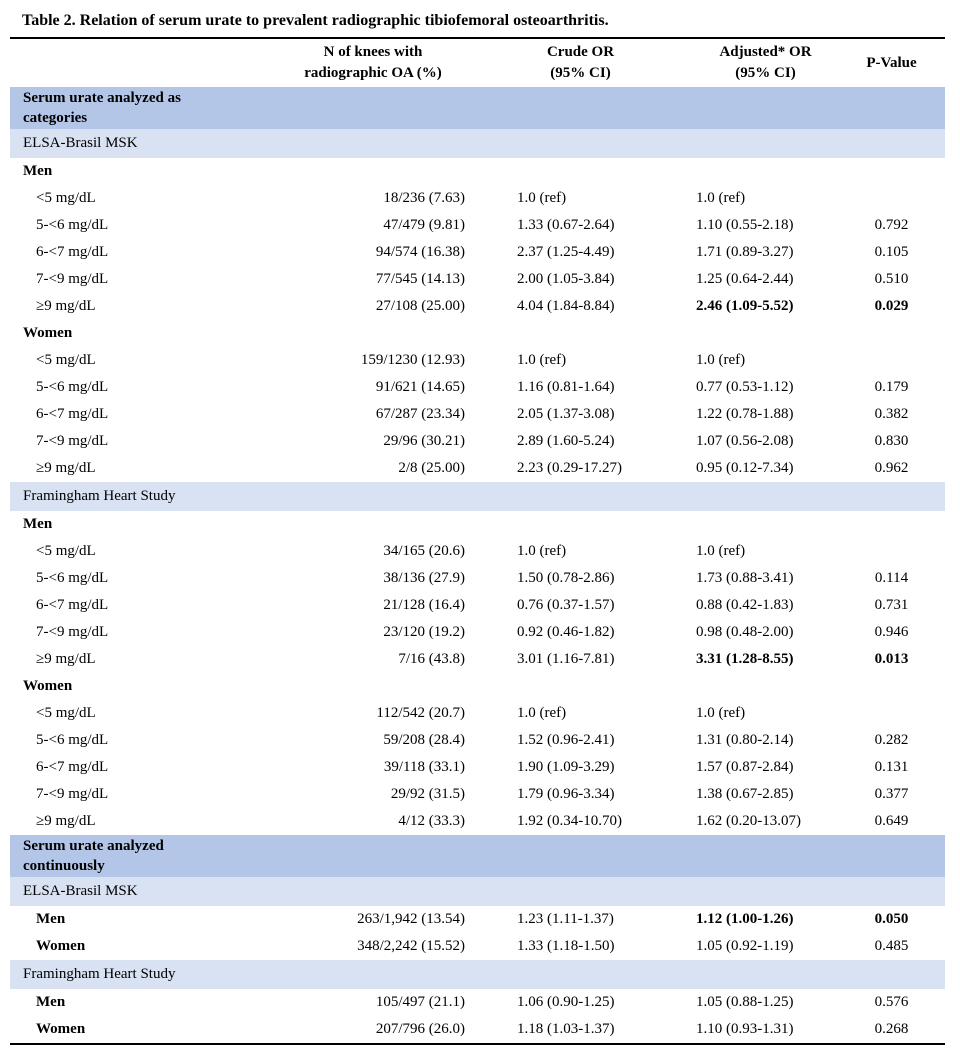 This screenshot has height=1064, width=960. What do you see at coordinates (427, 794) in the screenshot?
I see `n-of-knees-cell: 29/92 (31.5)` at bounding box center [427, 794].